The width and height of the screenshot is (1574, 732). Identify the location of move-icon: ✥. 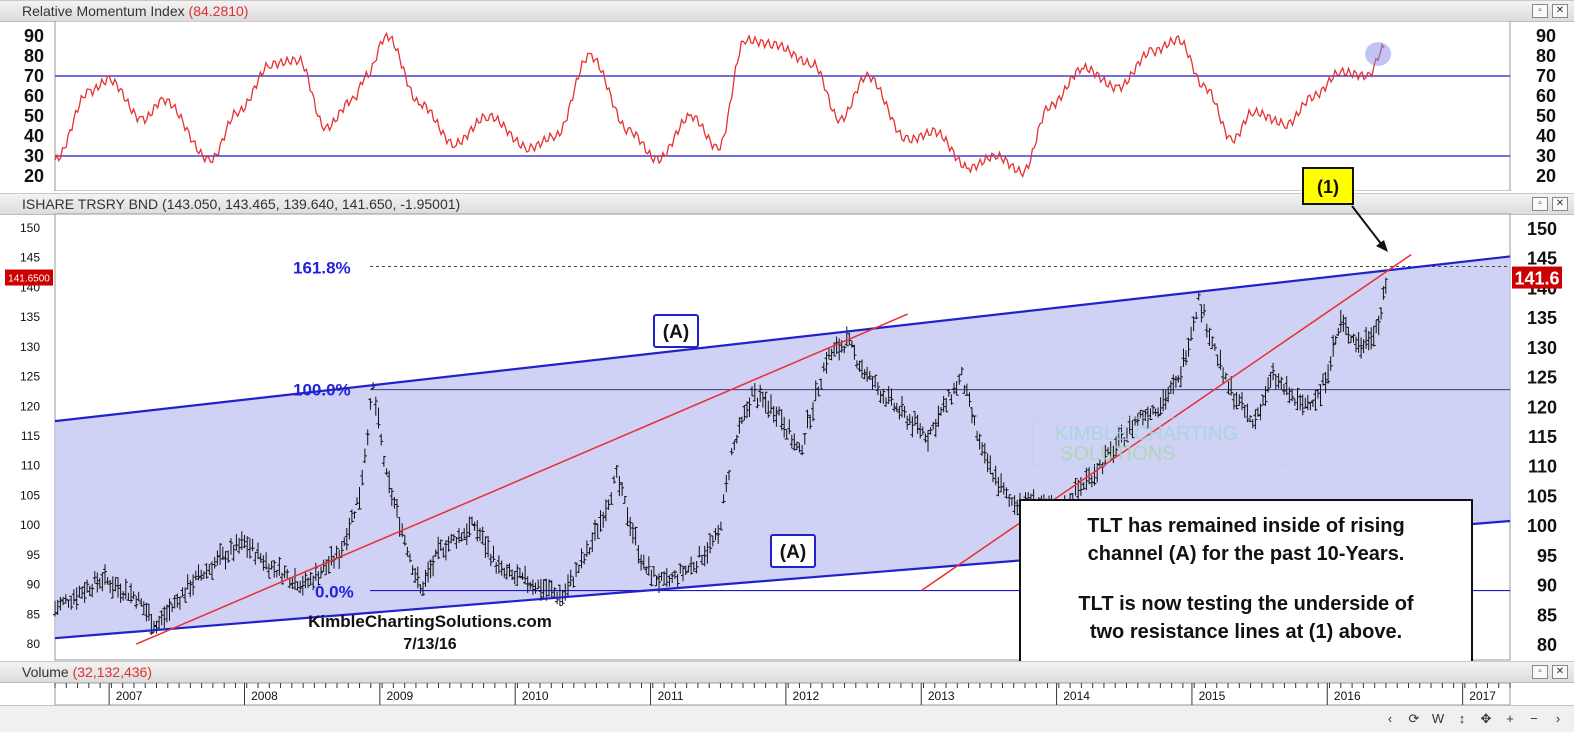
(1486, 718).